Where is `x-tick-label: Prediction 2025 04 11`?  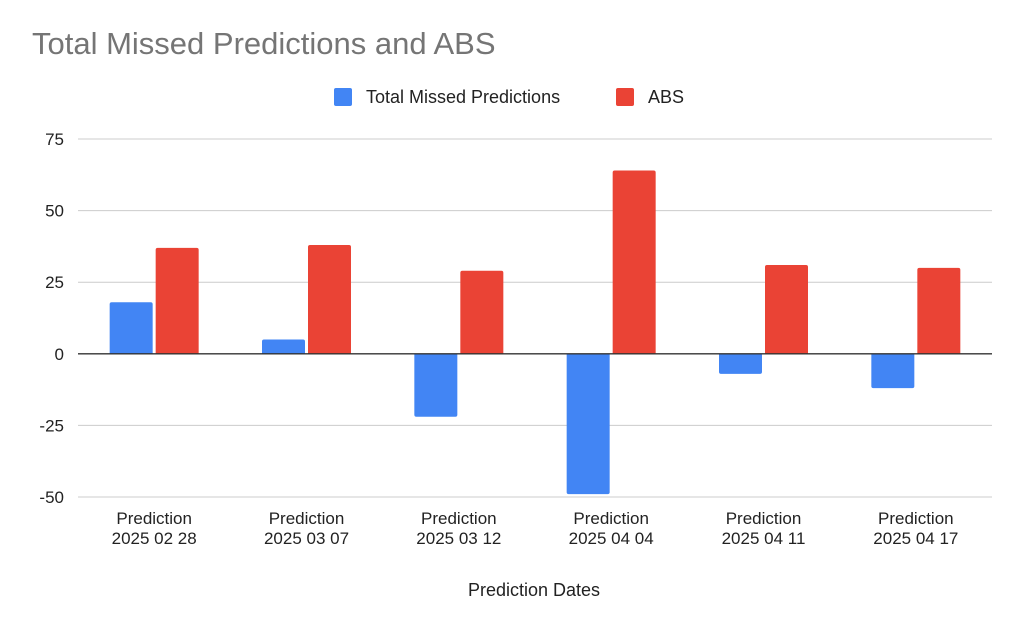 x-tick-label: Prediction 2025 04 11 is located at coordinates (764, 528).